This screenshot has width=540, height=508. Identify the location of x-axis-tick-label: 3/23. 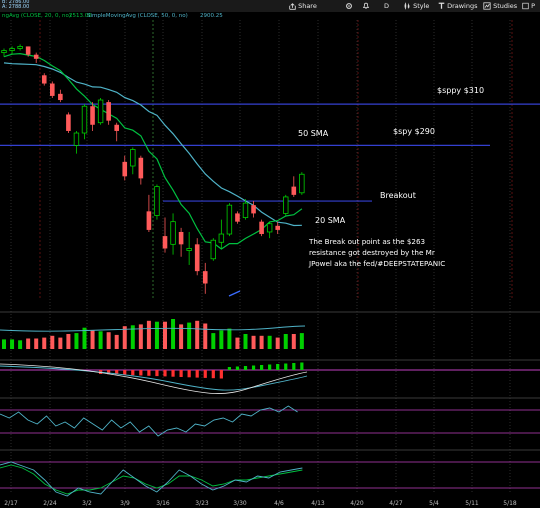
(202, 503).